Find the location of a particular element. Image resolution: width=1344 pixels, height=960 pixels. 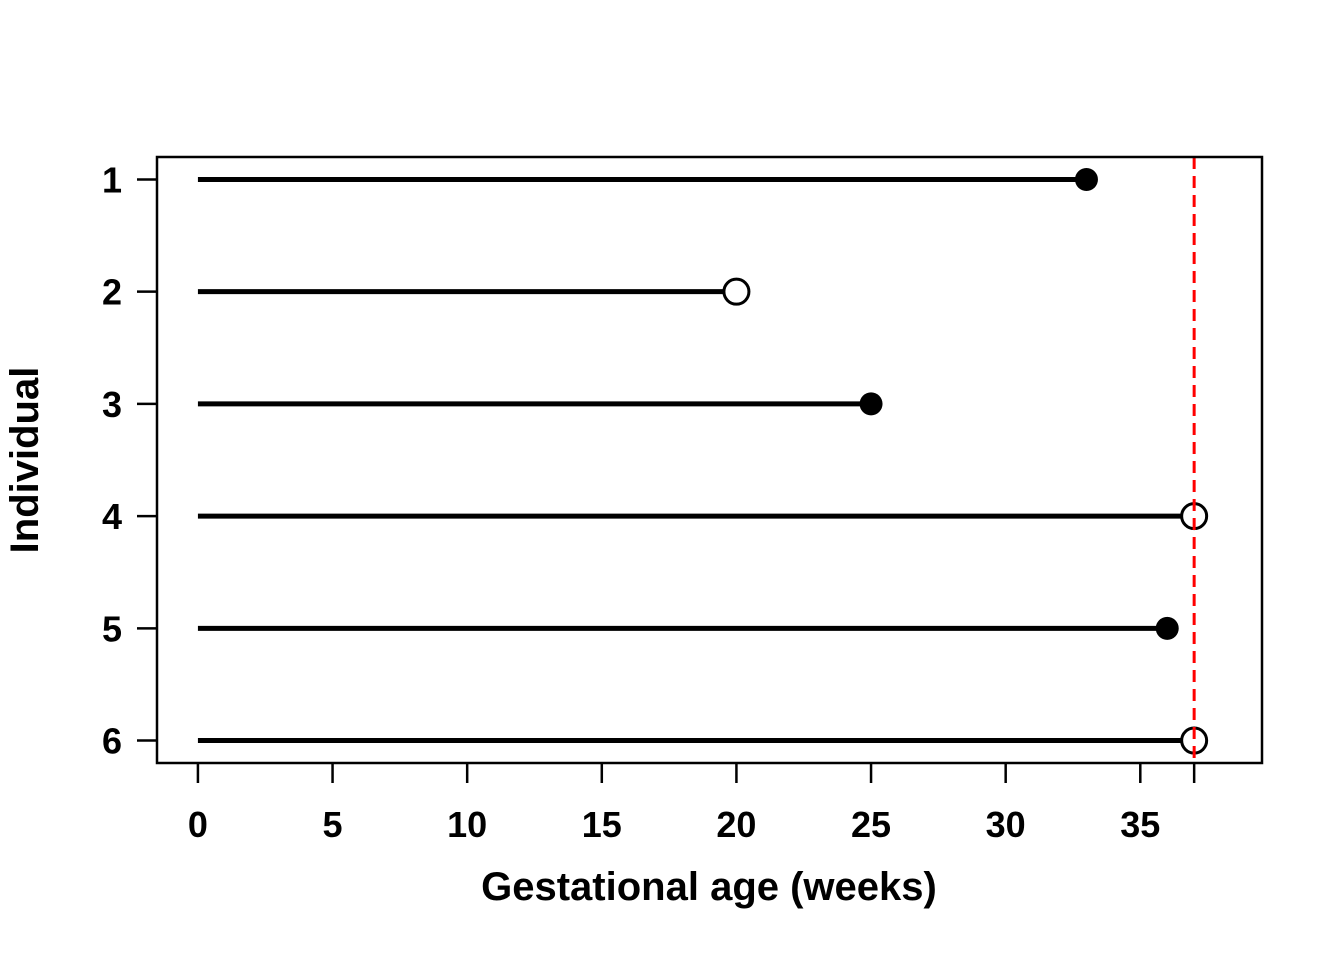

x-axis-tick-label: 0 is located at coordinates (198, 824).